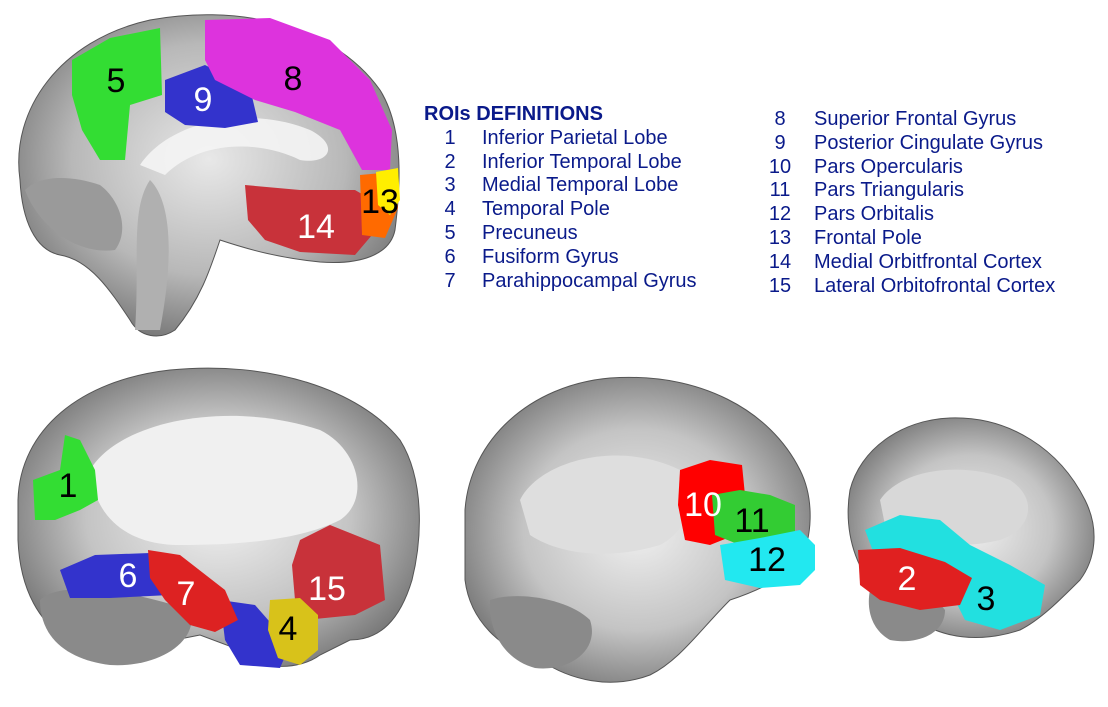 The height and width of the screenshot is (707, 1108). I want to click on legend-entry: 5 Precuneus, so click(560, 234).